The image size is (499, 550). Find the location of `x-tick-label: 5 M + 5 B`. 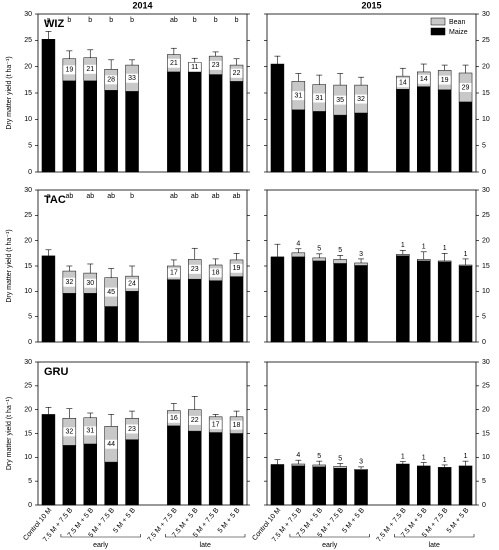

x-tick-label: 5 M + 5 B is located at coordinates (229, 521).